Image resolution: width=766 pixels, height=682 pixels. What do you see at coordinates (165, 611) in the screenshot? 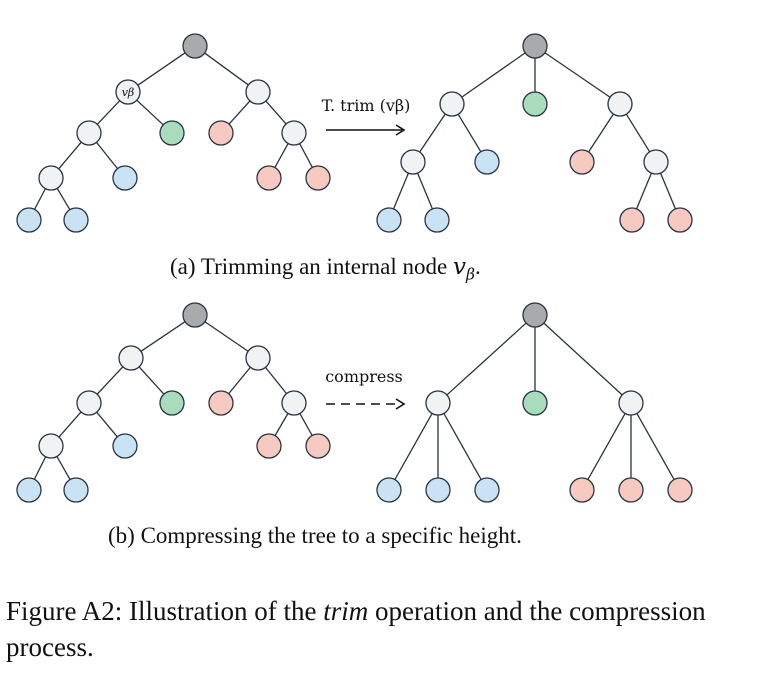
I see `figure-caption-prefix: Figure A2: Illustration of the` at bounding box center [165, 611].